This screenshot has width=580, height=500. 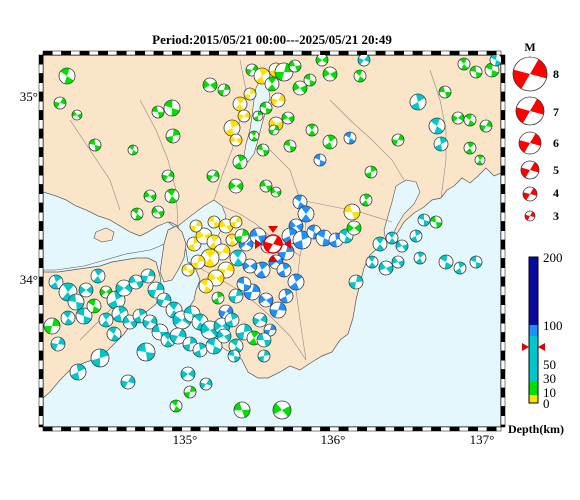 I want to click on depth-tick-100: 100, so click(x=553, y=325).